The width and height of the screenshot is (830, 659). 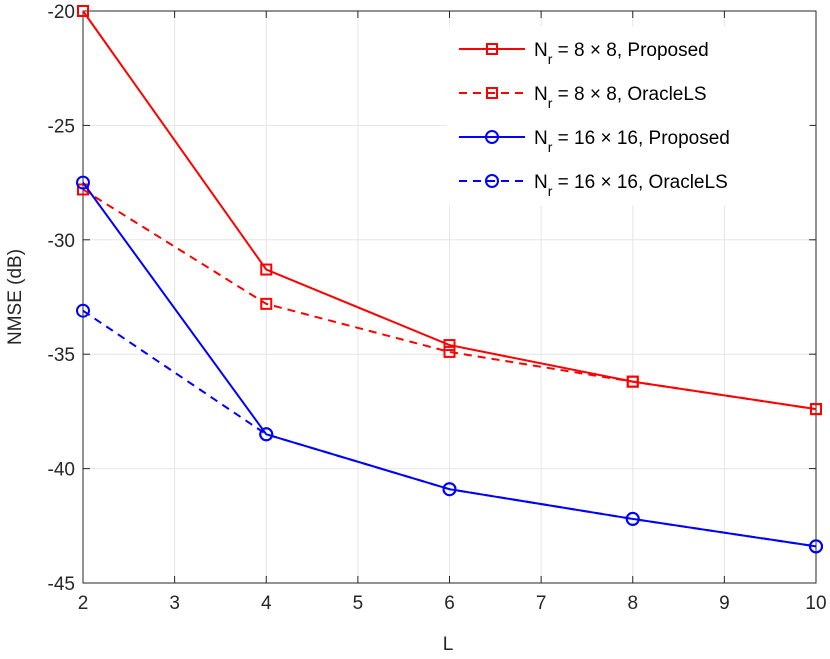 I want to click on legend-entry: Nr = 16 × 16, Proposed, so click(x=594, y=141).